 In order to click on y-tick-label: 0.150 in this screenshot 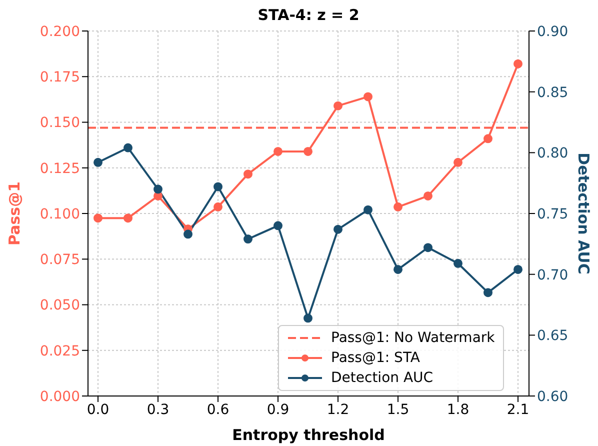, I will do `click(60, 123)`.